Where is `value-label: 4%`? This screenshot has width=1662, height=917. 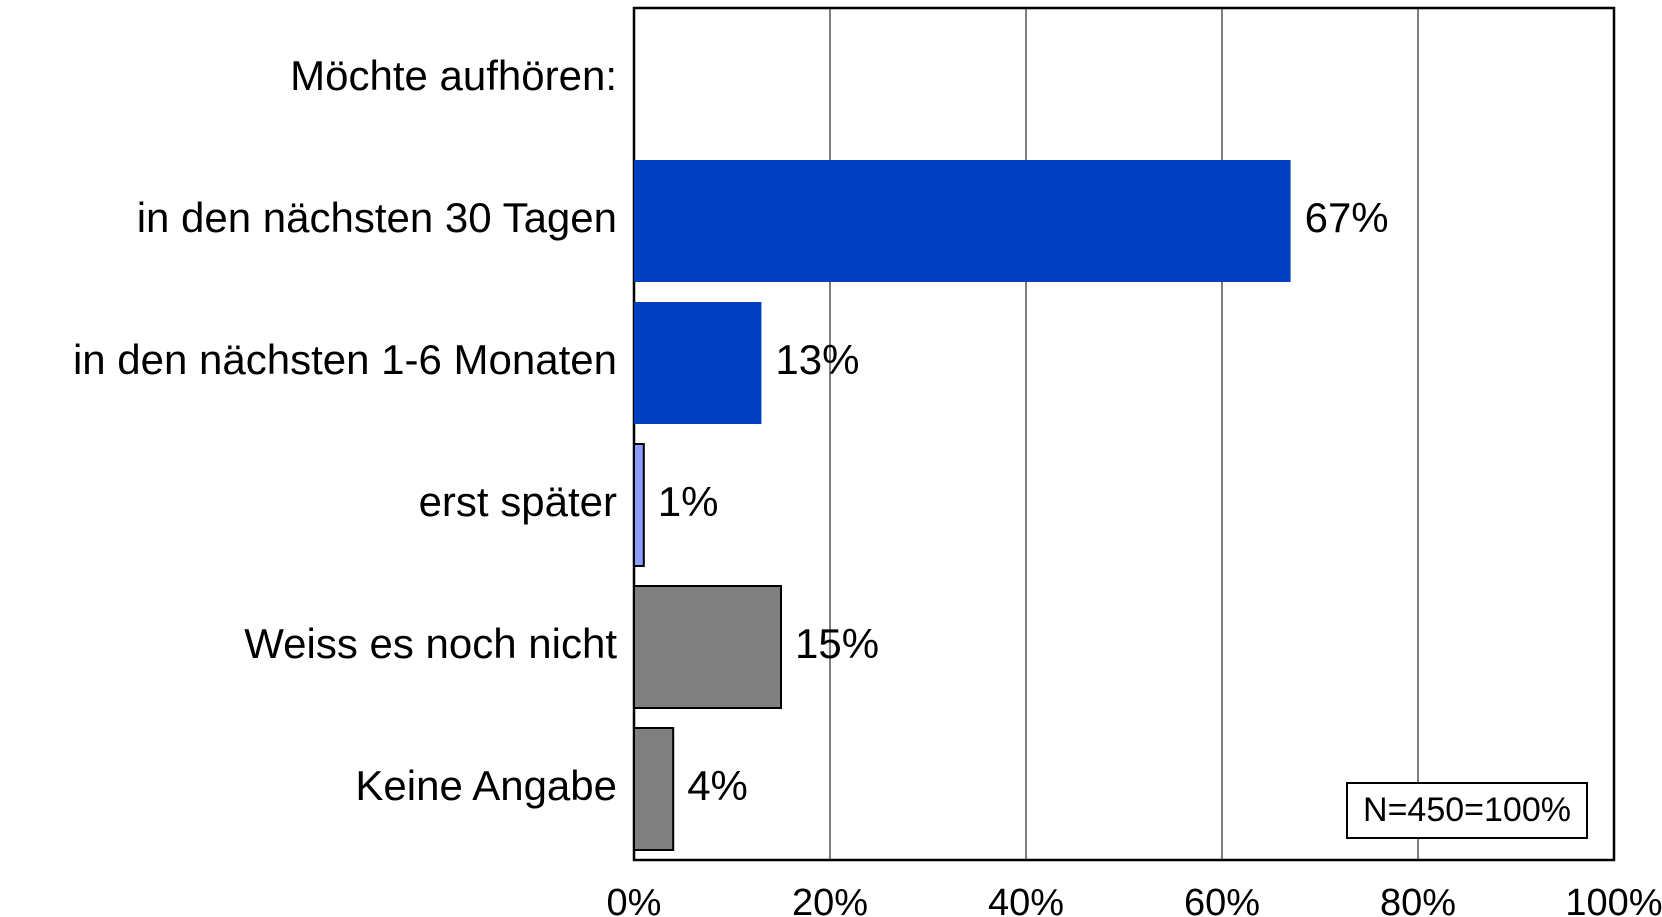
value-label: 4% is located at coordinates (717, 785).